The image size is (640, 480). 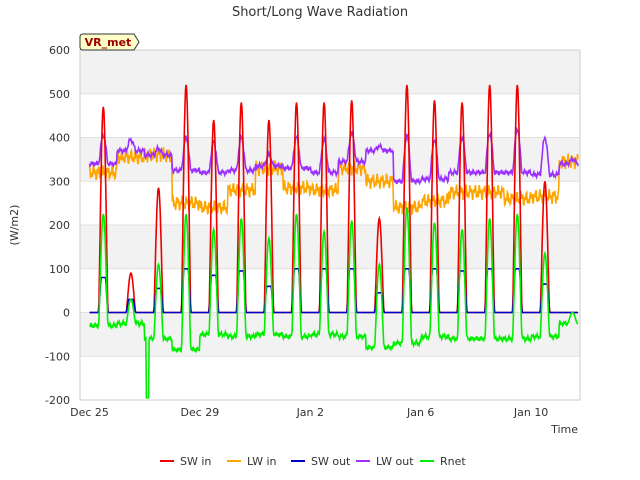 I want to click on legend-label: LW out, so click(x=395, y=461).